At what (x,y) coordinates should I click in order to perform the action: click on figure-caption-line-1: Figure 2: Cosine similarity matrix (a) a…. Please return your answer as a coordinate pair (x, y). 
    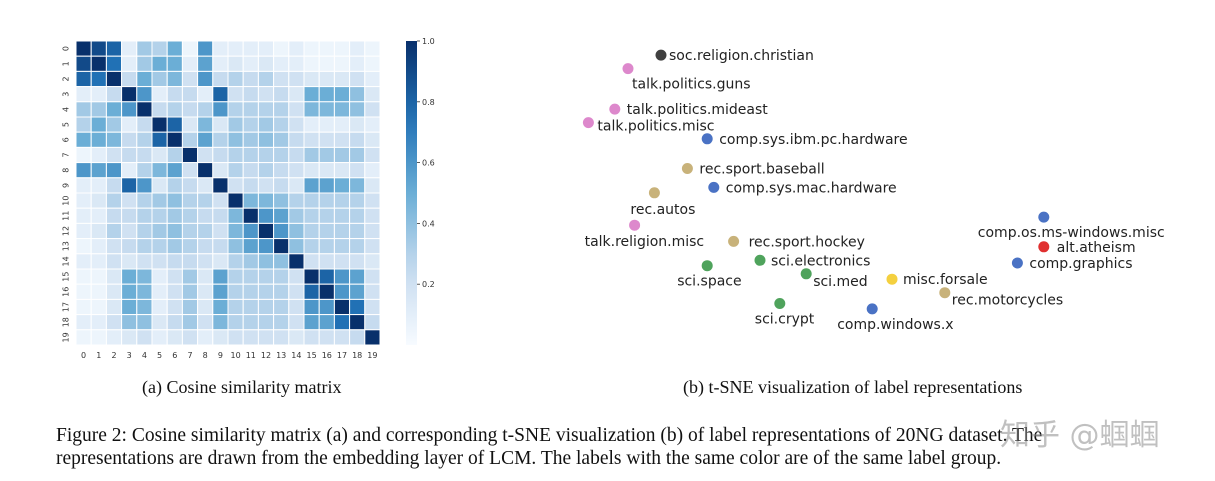
    Looking at the image, I should click on (549, 435).